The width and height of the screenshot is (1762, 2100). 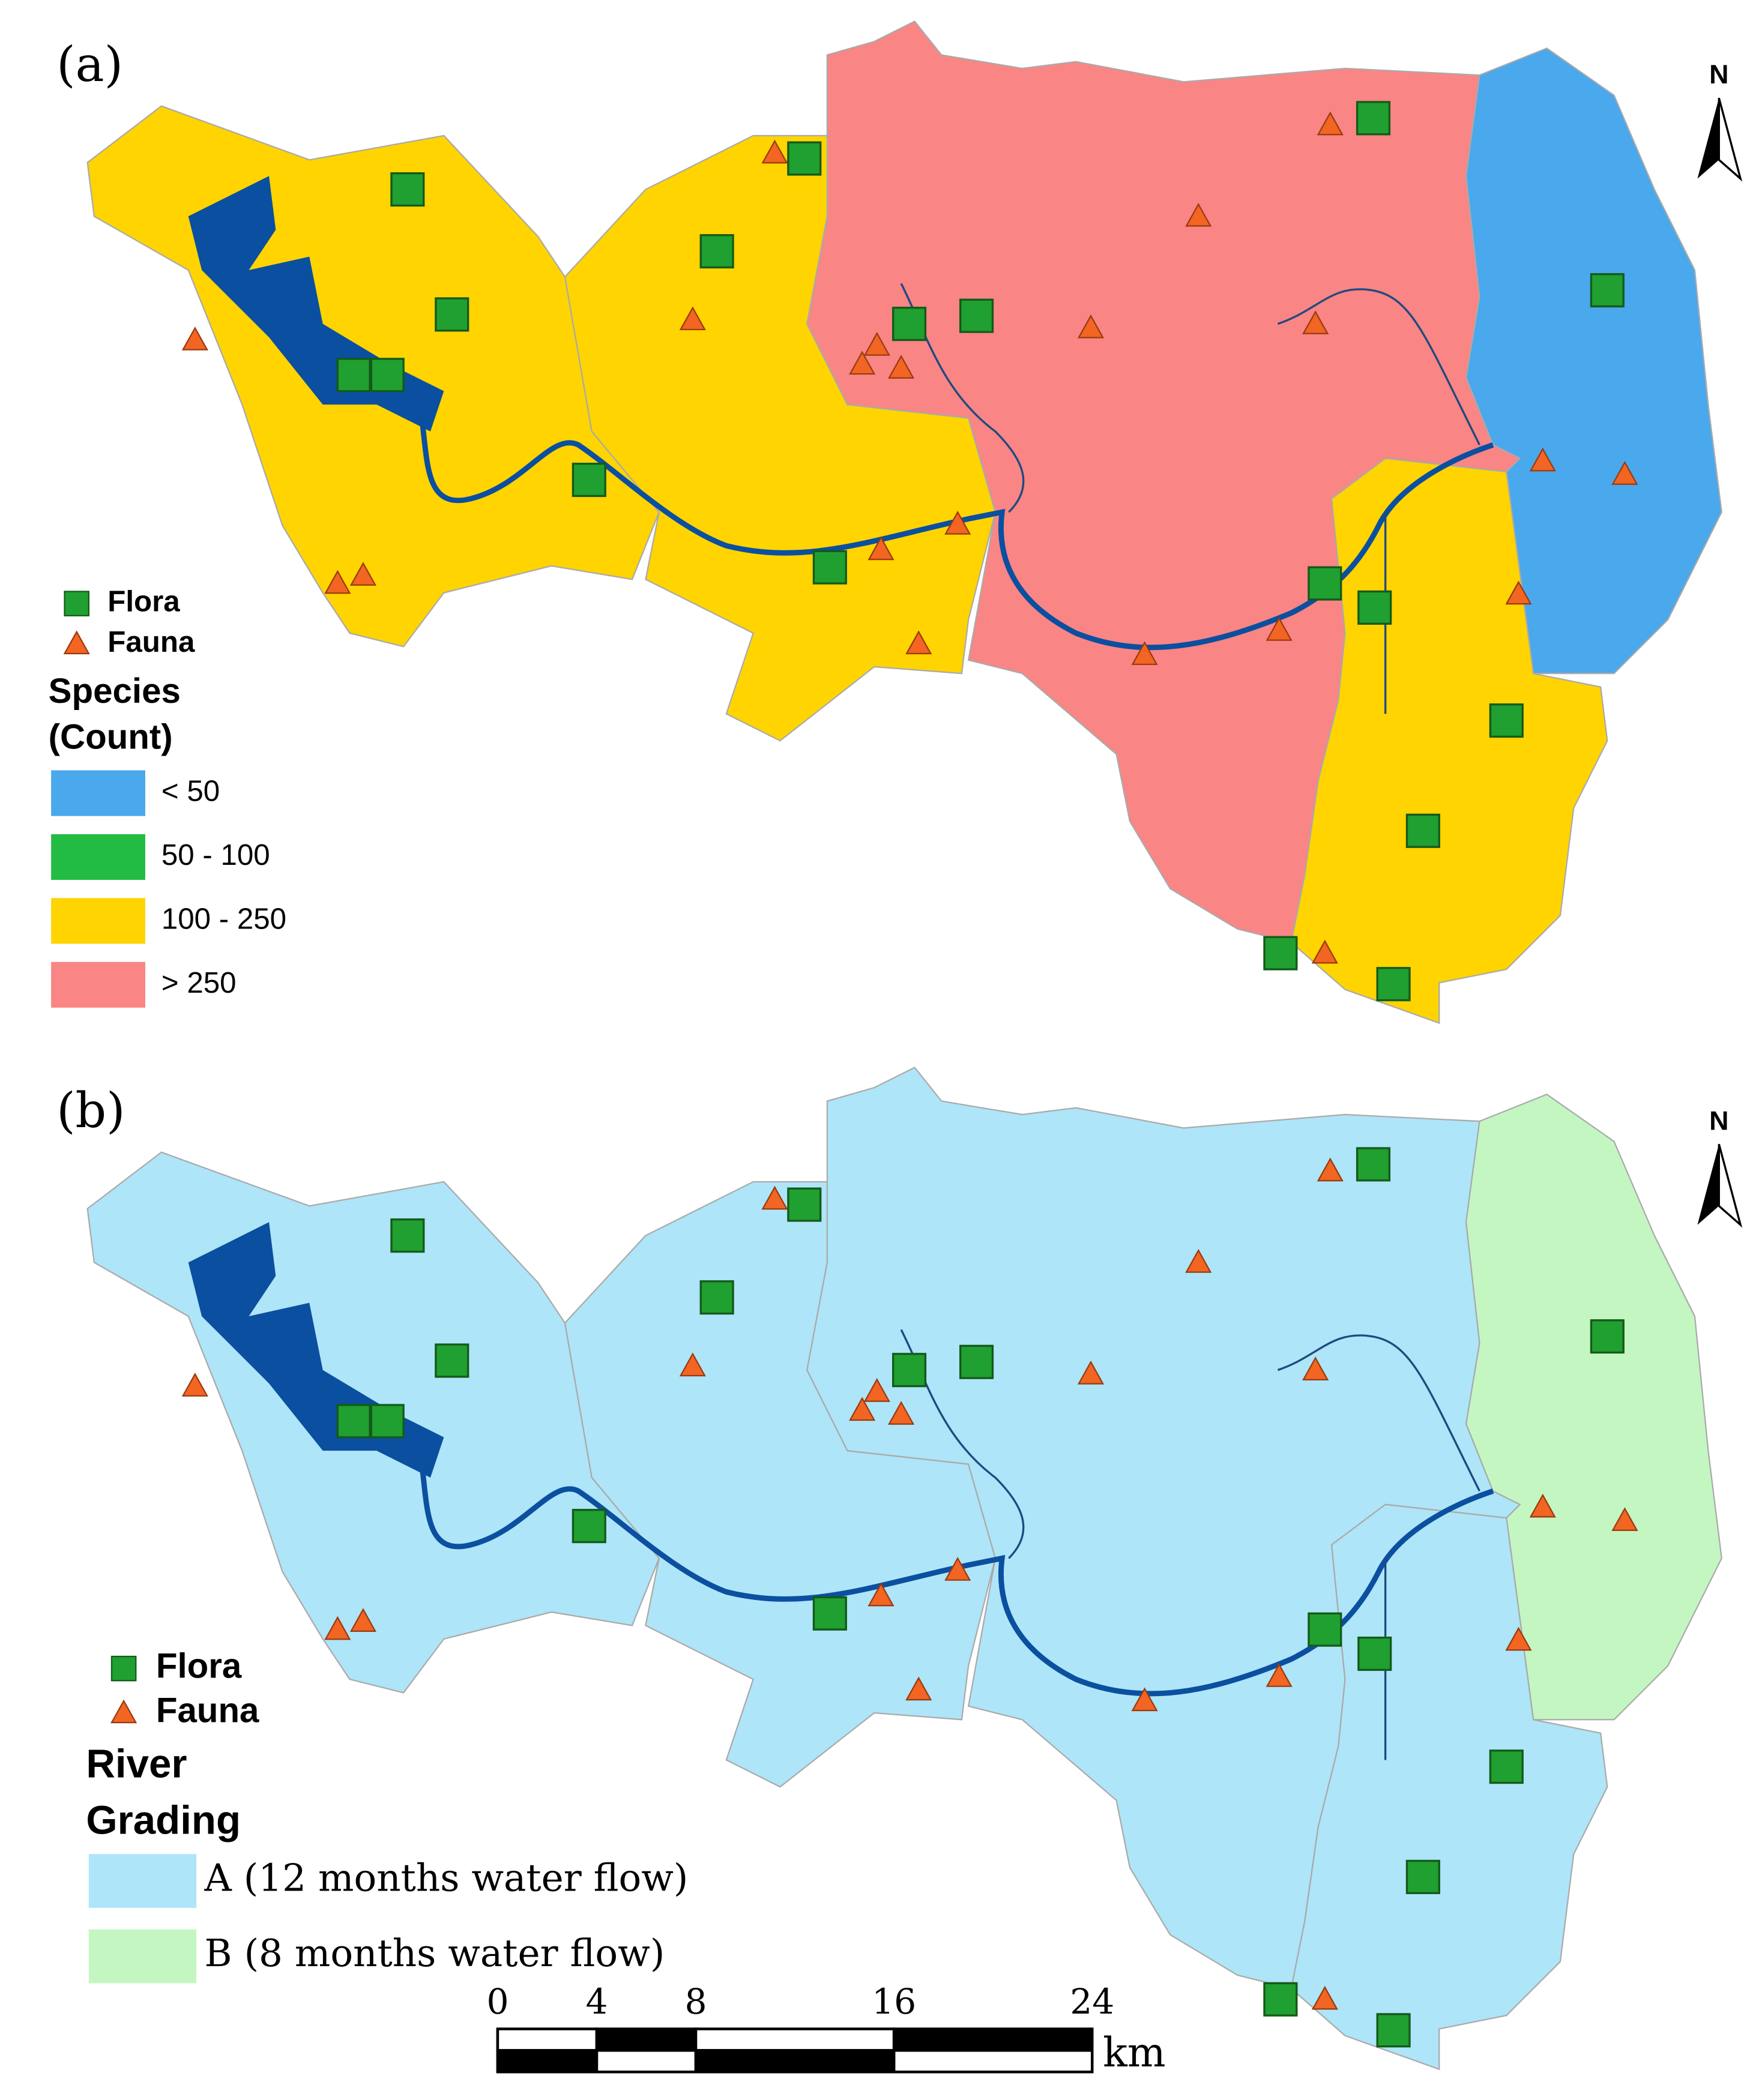 I want to click on legend-title: River, so click(x=136, y=1763).